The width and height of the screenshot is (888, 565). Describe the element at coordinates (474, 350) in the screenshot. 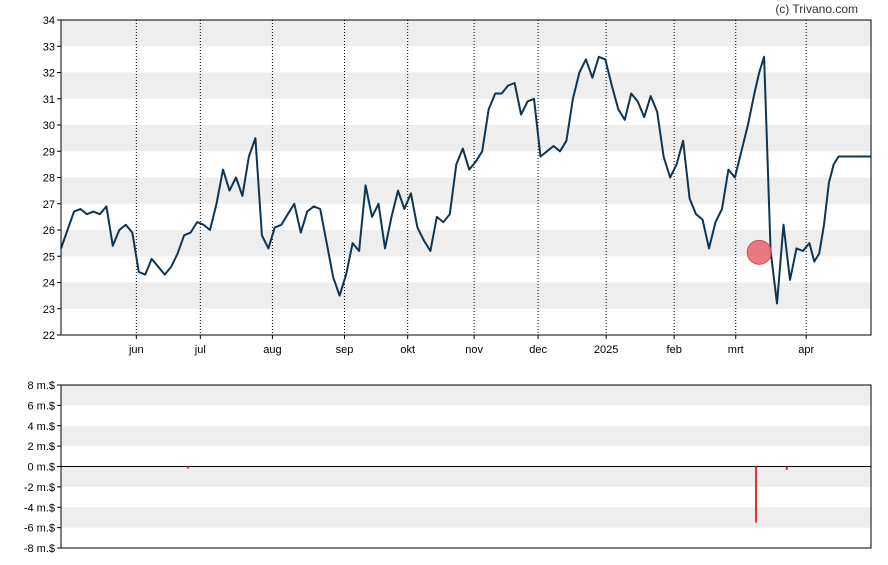

I see `price-x-tick-label: nov` at that location.